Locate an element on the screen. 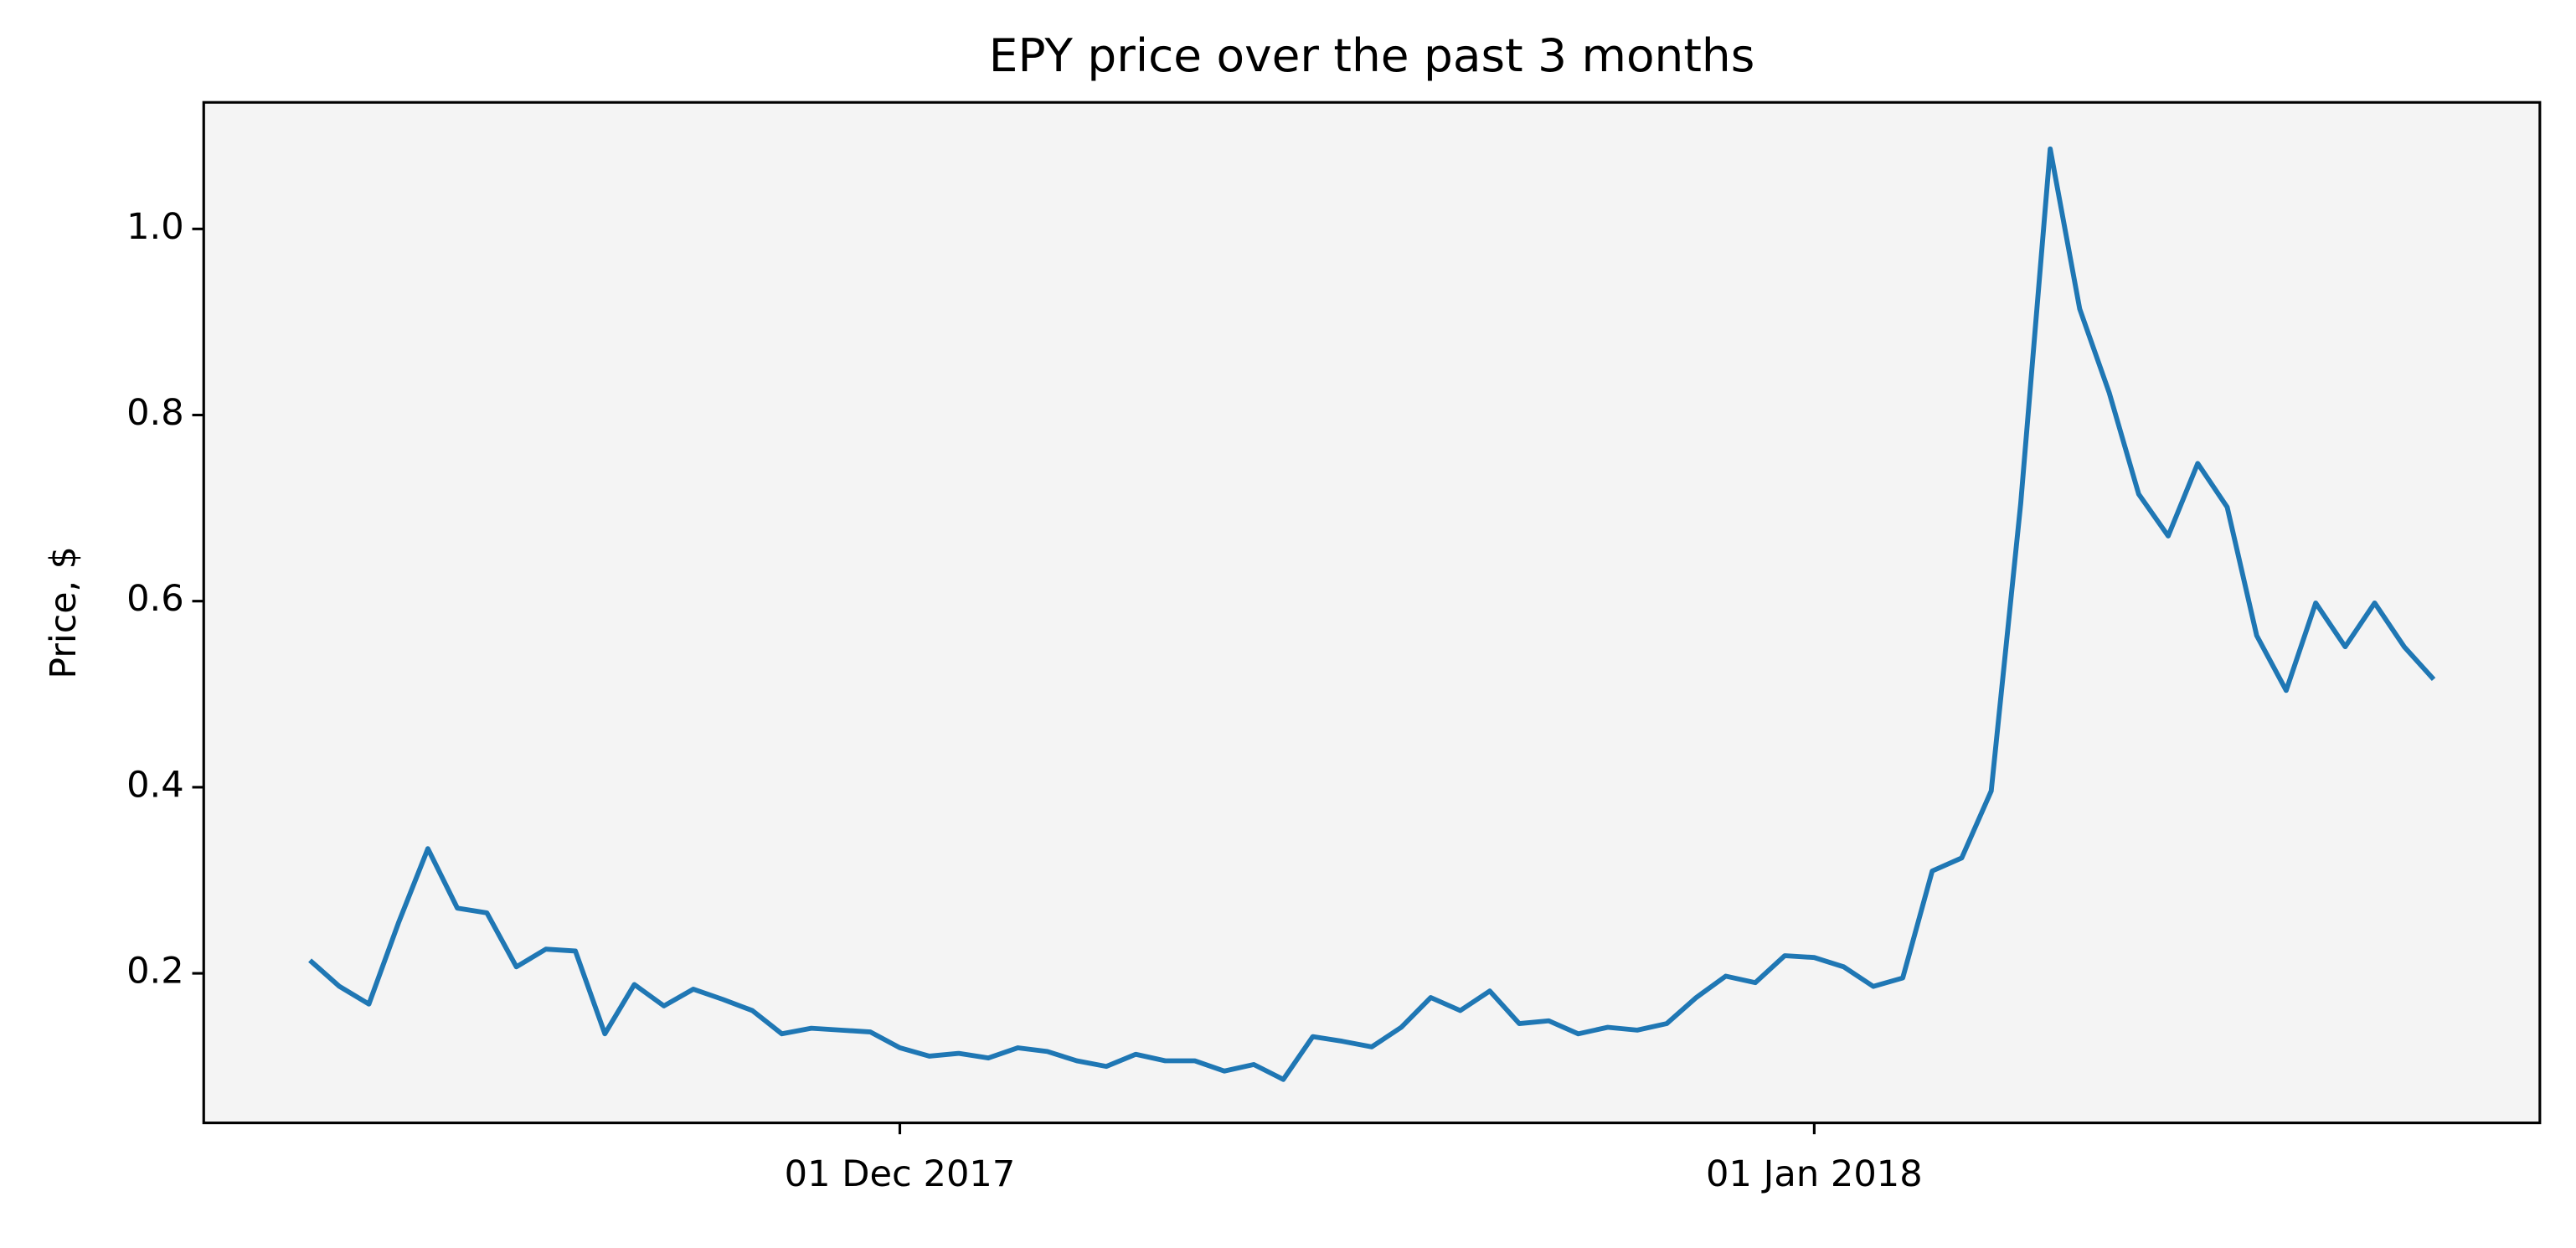 The height and width of the screenshot is (1248, 2576). y-tick-label: 0.8 is located at coordinates (155, 413).